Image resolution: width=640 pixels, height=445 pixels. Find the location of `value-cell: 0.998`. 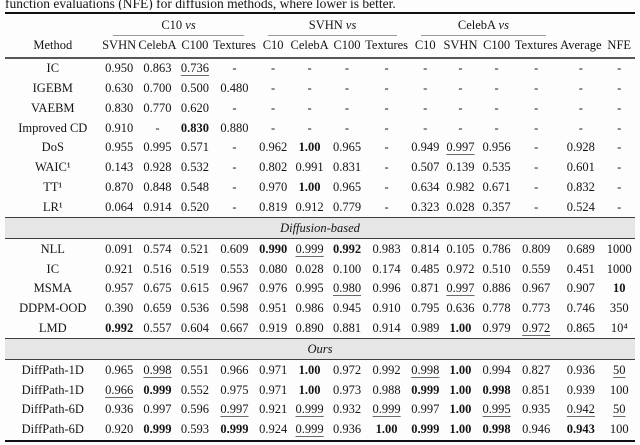

value-cell: 0.998 is located at coordinates (496, 429).